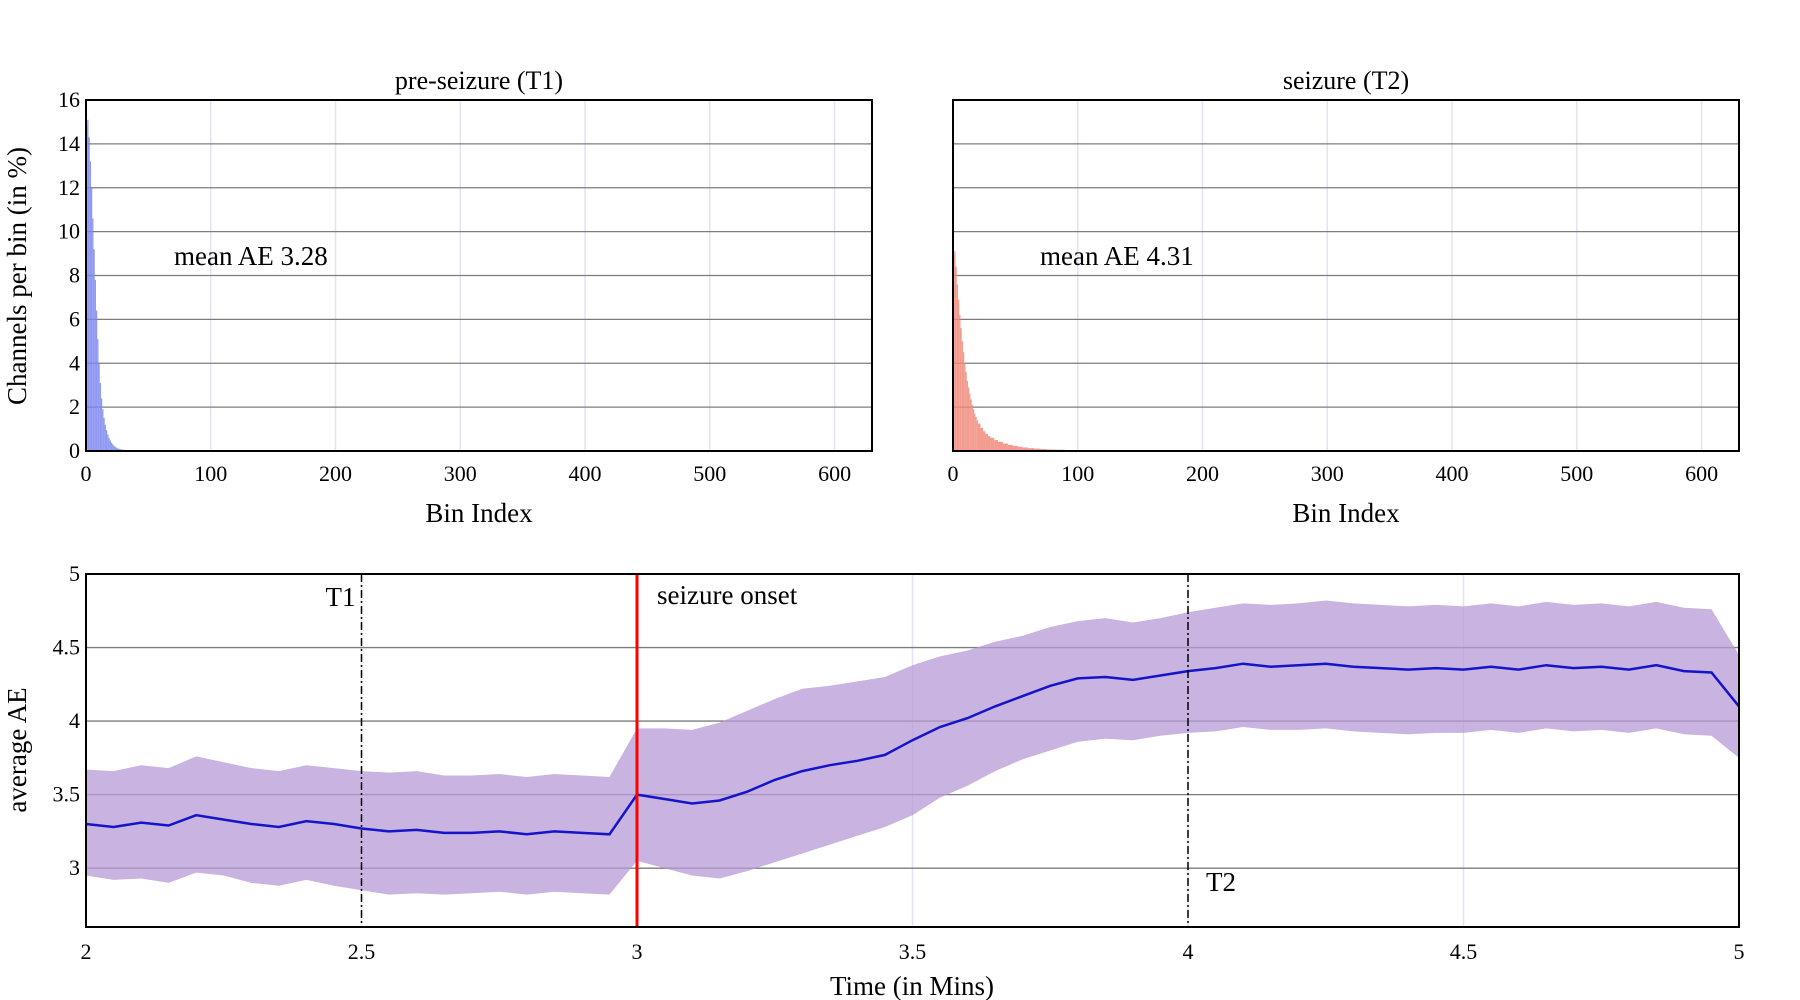  I want to click on x-tick-labels: 2 2.5 3 3.5 4 4.5 5, so click(913, 951).